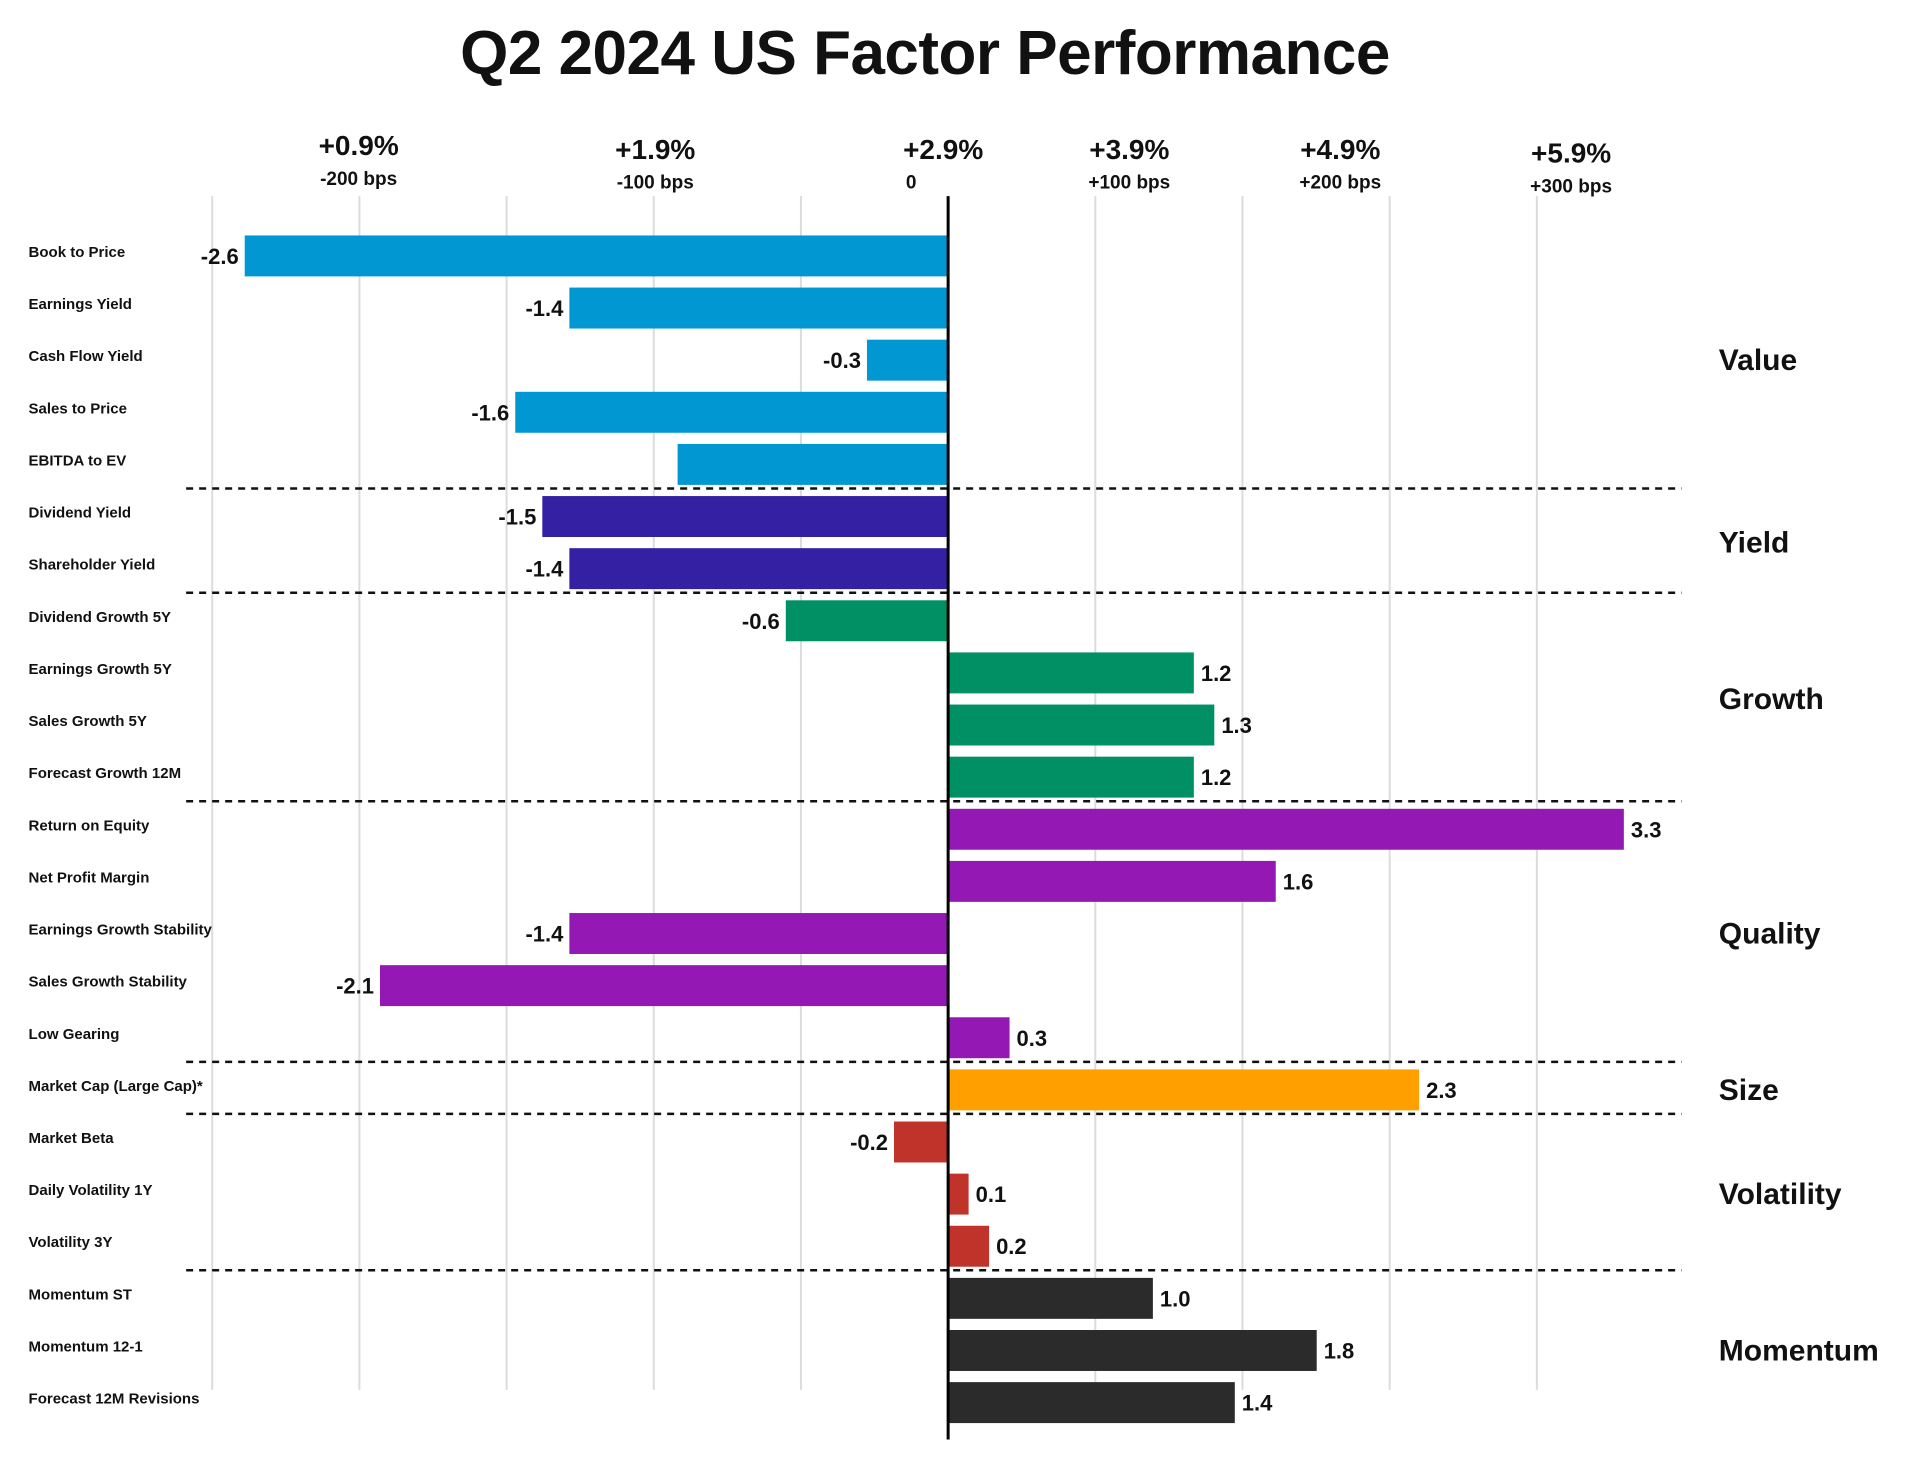 This screenshot has width=1920, height=1464. What do you see at coordinates (72, 1138) in the screenshot?
I see `row-label: Market Beta` at bounding box center [72, 1138].